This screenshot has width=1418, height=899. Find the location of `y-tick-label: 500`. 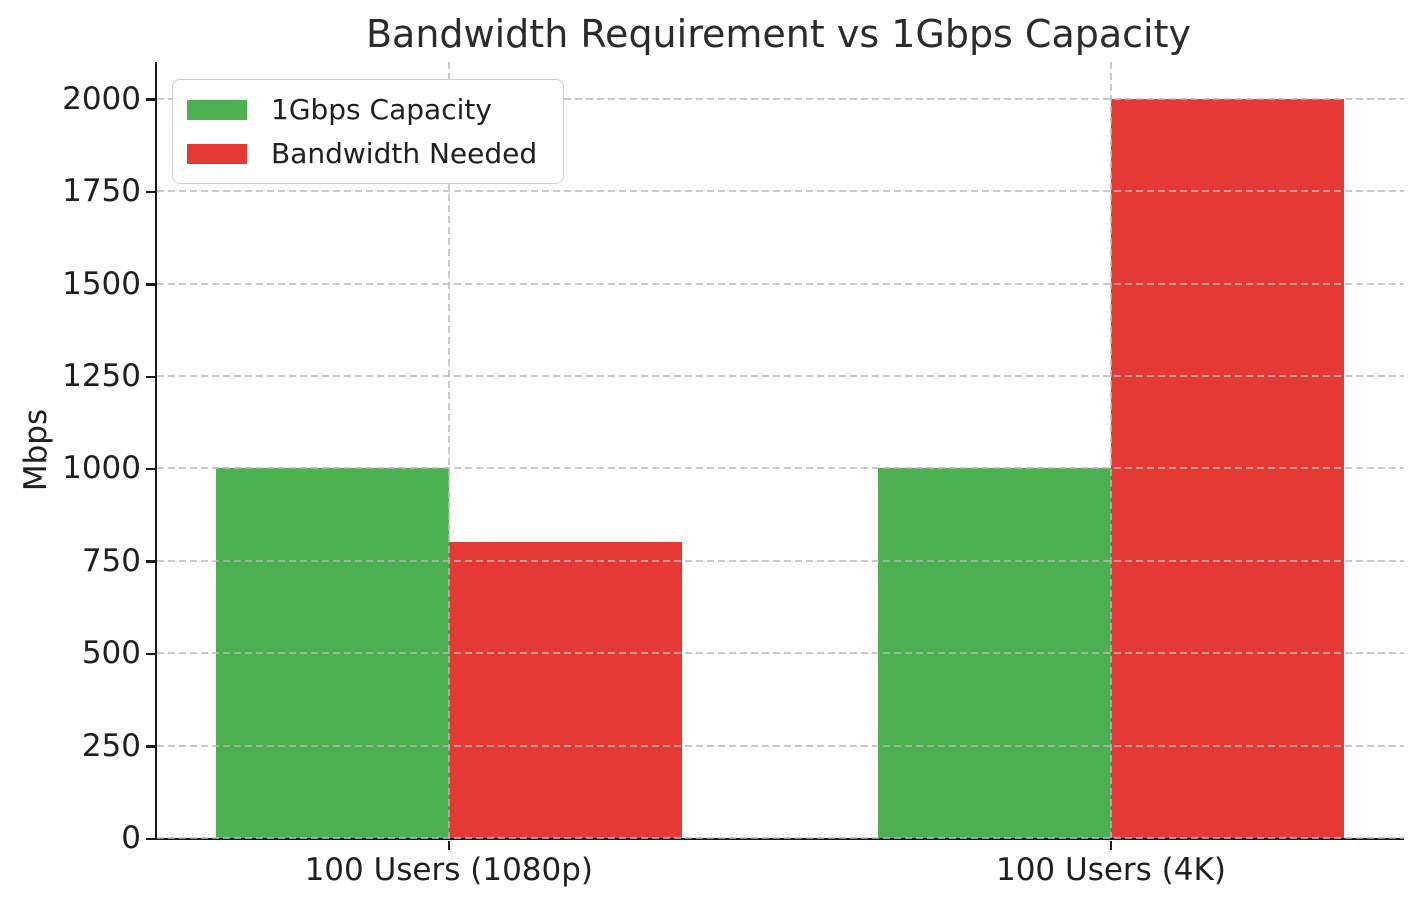

y-tick-label: 500 is located at coordinates (111, 653).